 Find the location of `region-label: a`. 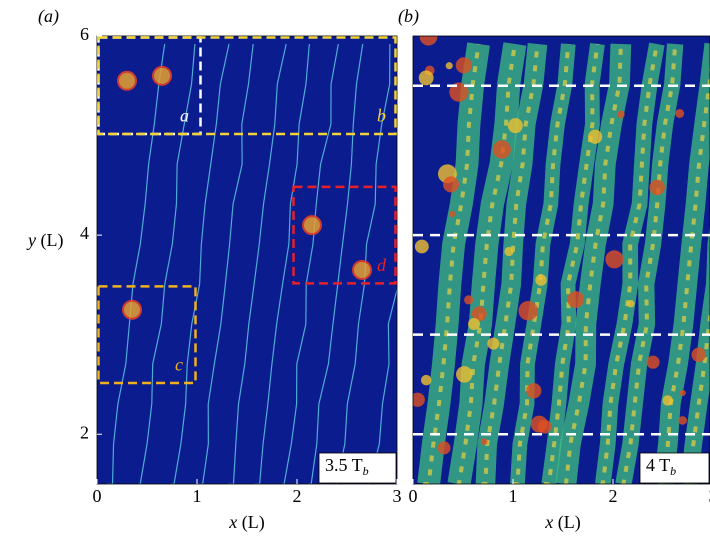

region-label: a is located at coordinates (184, 116).